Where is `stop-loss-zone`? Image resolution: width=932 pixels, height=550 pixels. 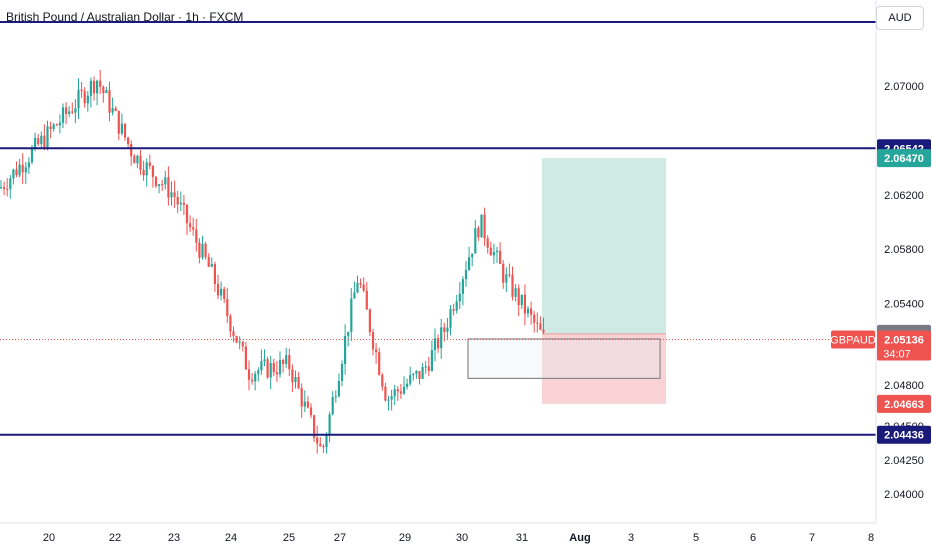 stop-loss-zone is located at coordinates (604, 368).